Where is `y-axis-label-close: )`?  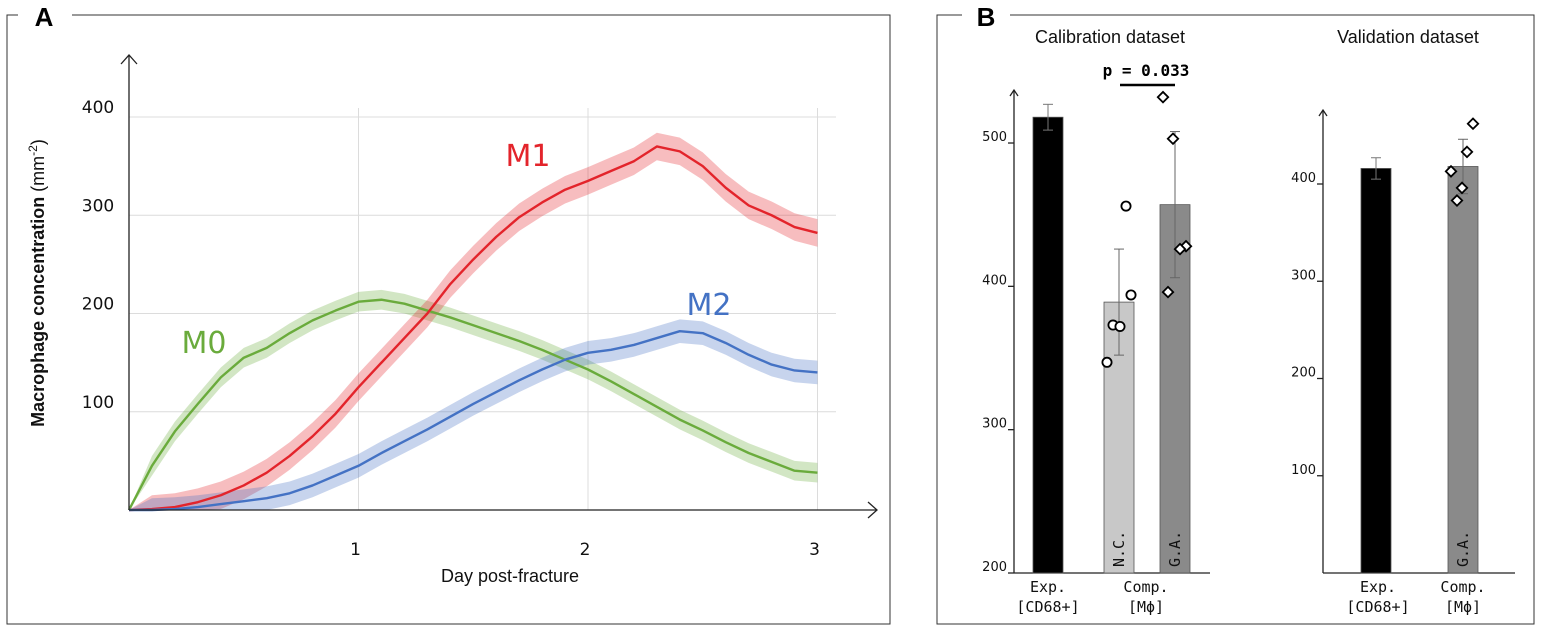 y-axis-label-close: ) is located at coordinates (38, 142).